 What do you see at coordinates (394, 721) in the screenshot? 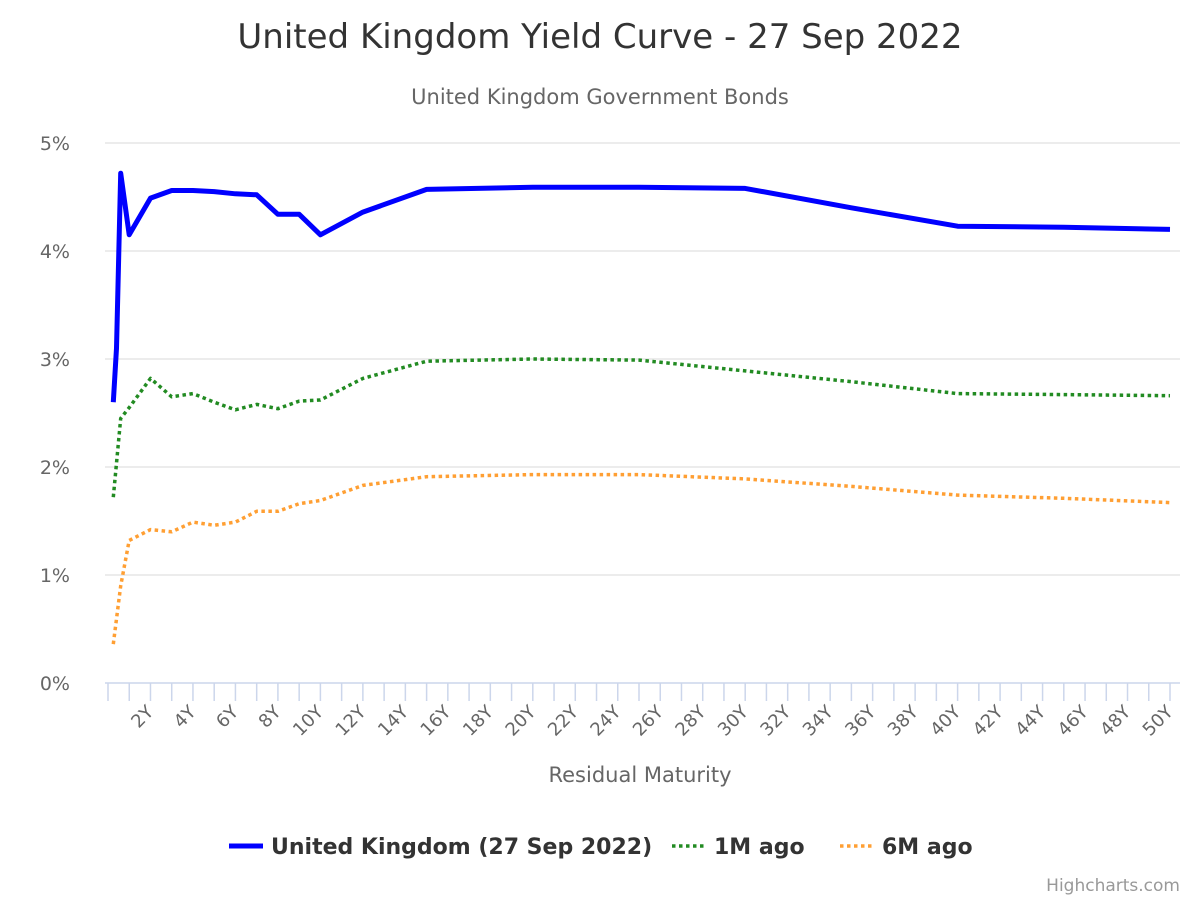
I see `x-tick-label: 14Y` at bounding box center [394, 721].